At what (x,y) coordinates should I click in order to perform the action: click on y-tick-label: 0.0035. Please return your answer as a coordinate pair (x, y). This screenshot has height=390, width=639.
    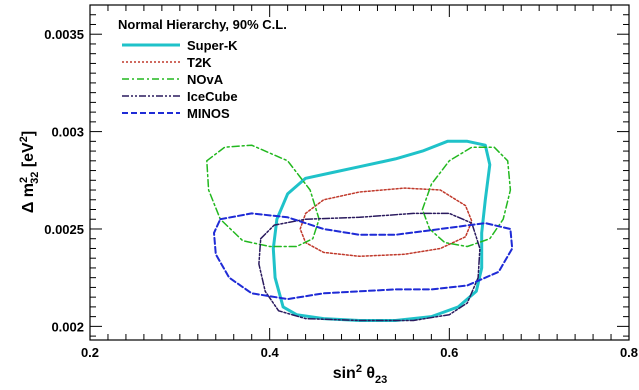
    Looking at the image, I should click on (64, 34).